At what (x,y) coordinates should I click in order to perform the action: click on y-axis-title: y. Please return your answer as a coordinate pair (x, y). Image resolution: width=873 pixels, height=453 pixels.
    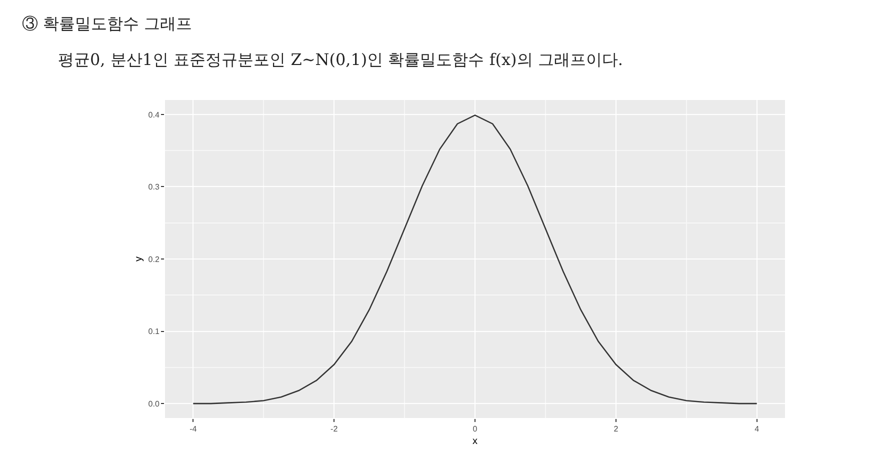
    Looking at the image, I should click on (138, 259).